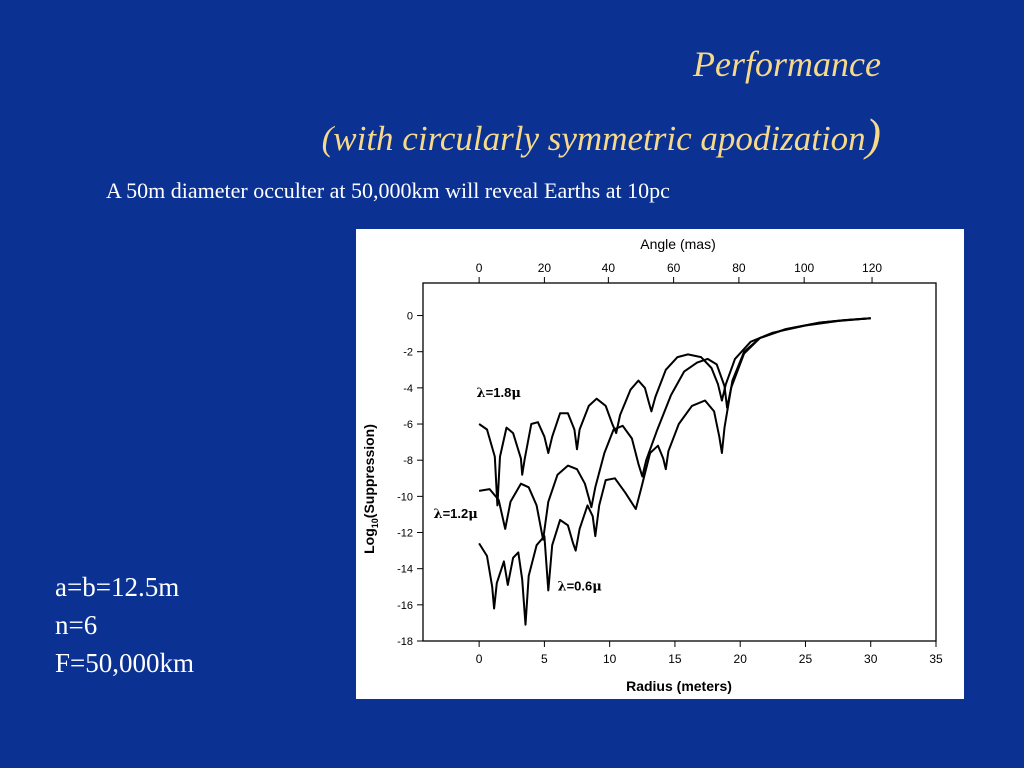 The image size is (1024, 768). Describe the element at coordinates (405, 570) in the screenshot. I see `y-tick-label: -14` at that location.